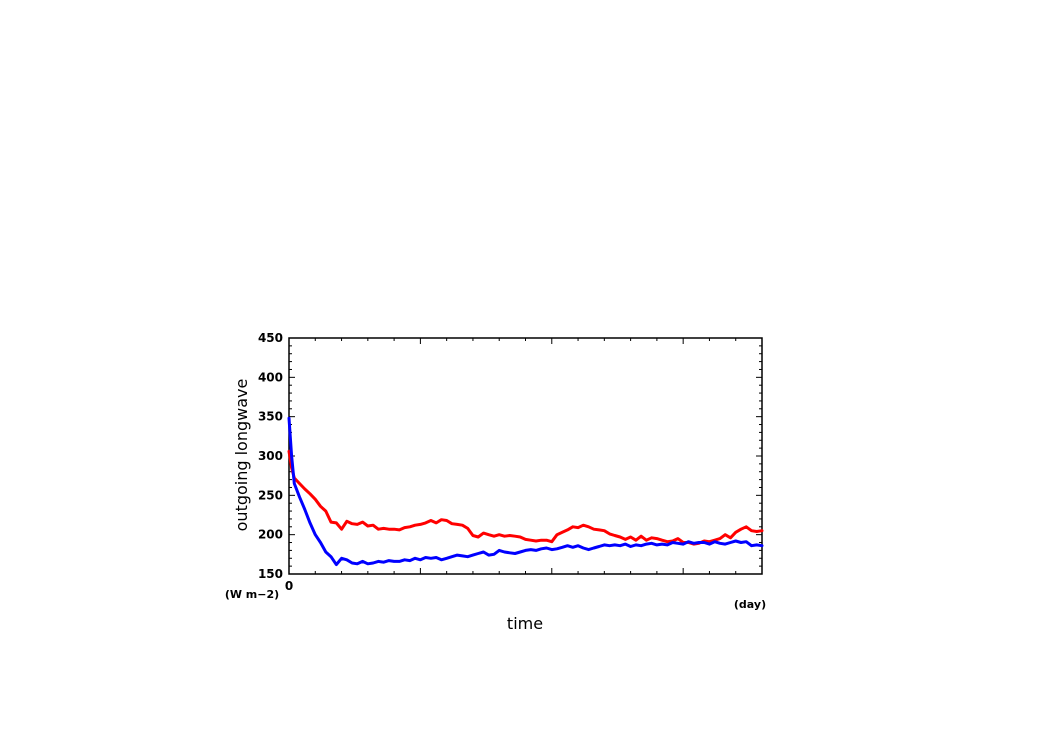  What do you see at coordinates (270, 495) in the screenshot?
I see `y-tick-label: 250` at bounding box center [270, 495].